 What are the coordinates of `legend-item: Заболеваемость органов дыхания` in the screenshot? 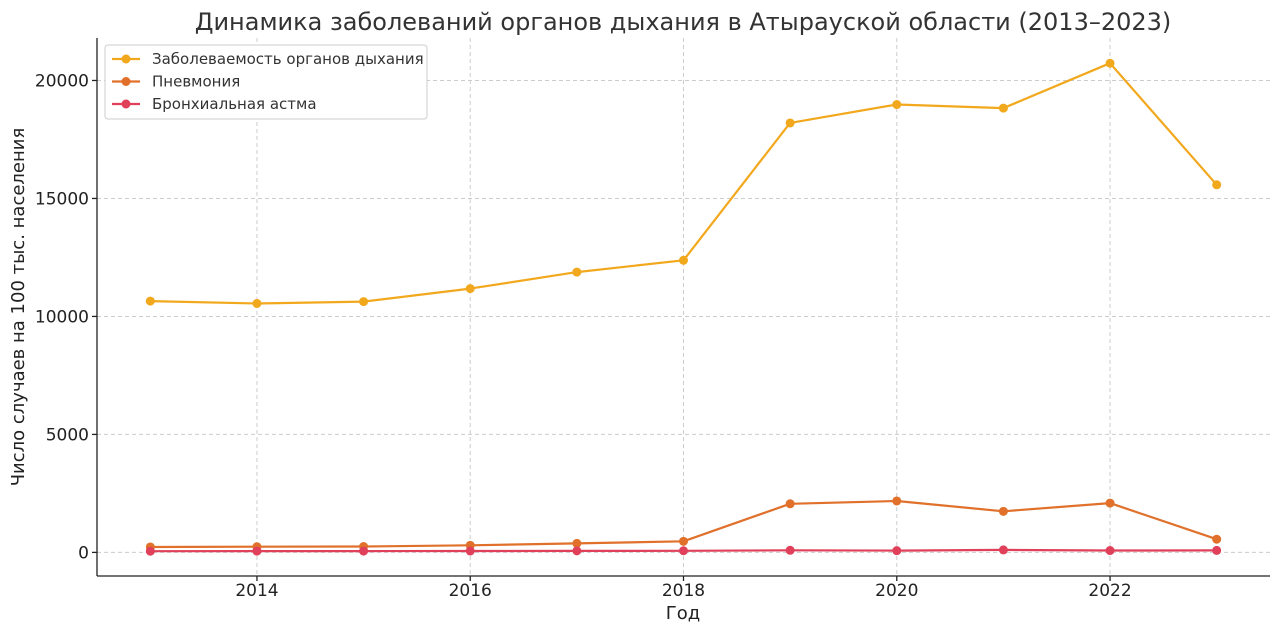 It's located at (268, 59).